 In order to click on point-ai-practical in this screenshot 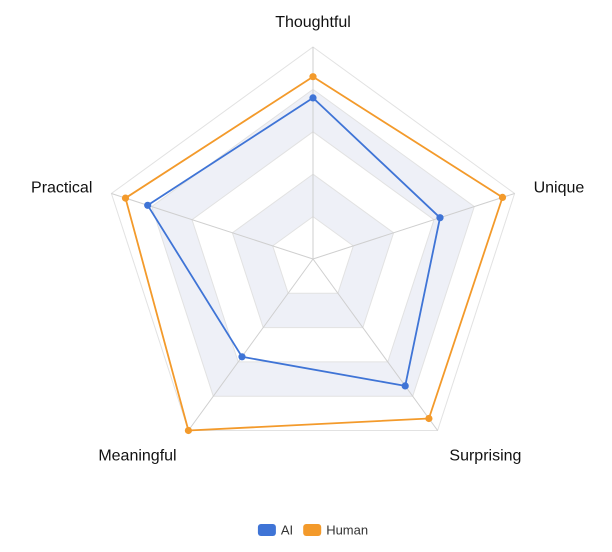, I will do `click(148, 205)`.